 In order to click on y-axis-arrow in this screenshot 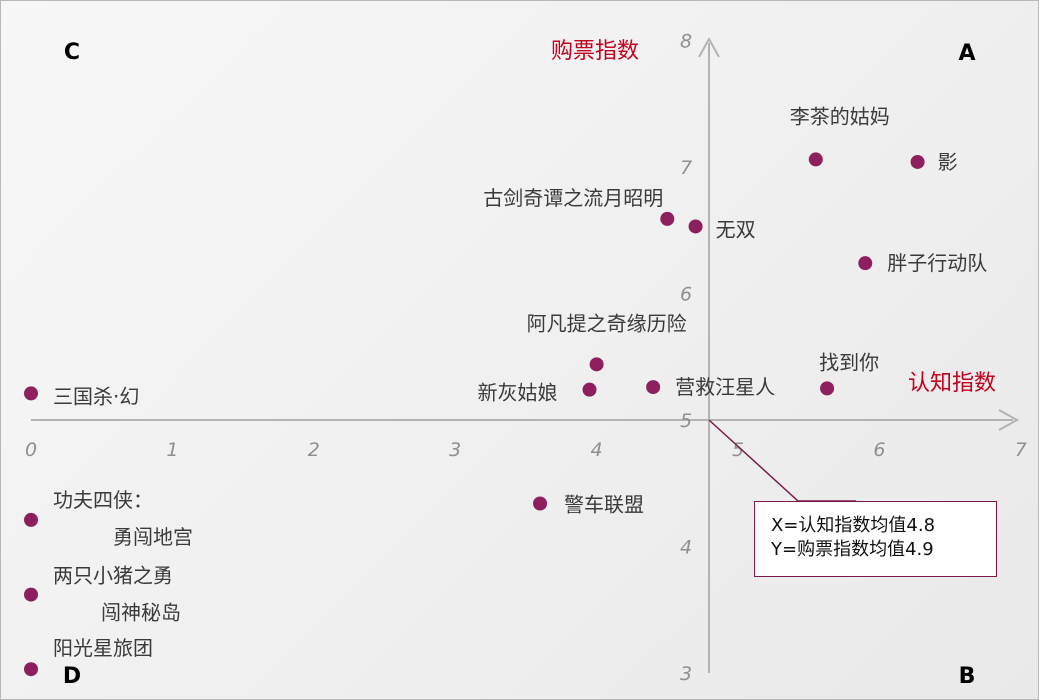, I will do `click(709, 47)`.